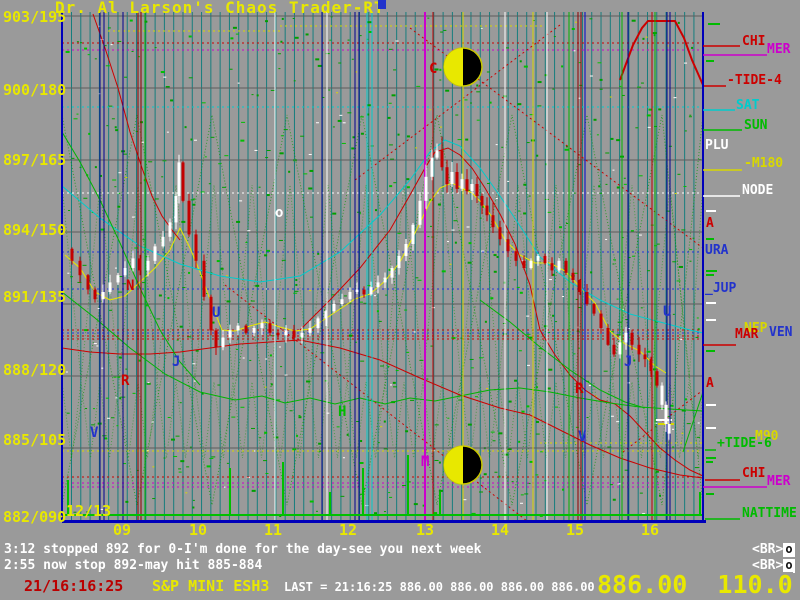 This screenshot has height=600, width=800. I want to click on legend-label-m90: M90, so click(767, 436).